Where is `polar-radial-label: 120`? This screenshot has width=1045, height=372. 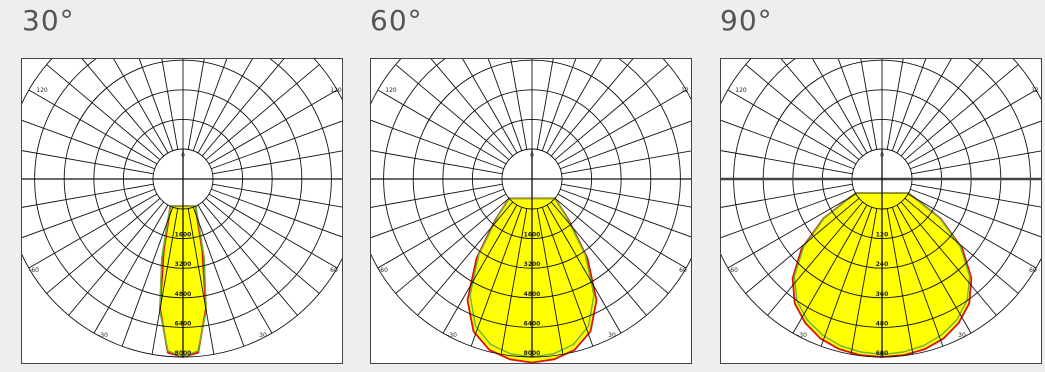
polar-radial-label: 120 is located at coordinates (882, 235).